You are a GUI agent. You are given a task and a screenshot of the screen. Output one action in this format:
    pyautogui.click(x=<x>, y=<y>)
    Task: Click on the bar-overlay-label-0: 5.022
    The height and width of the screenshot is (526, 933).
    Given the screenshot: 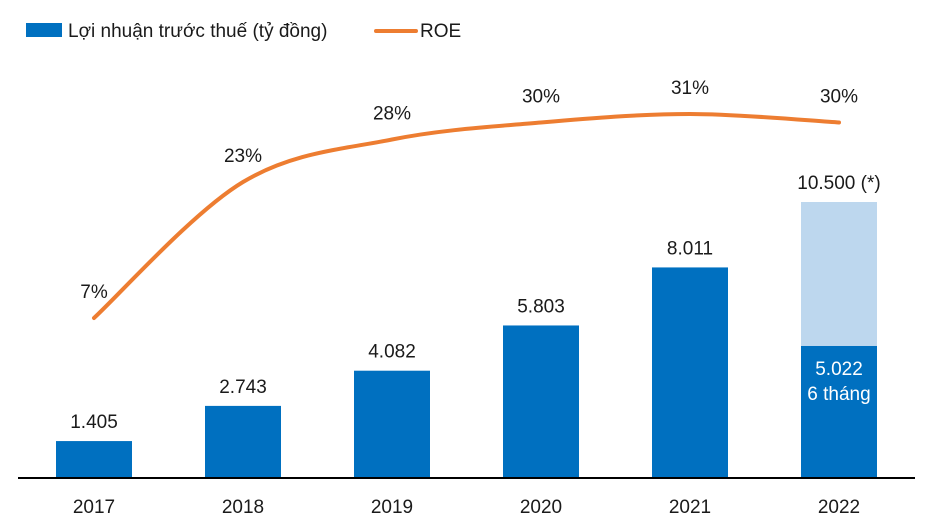 What is the action you would take?
    pyautogui.click(x=839, y=369)
    